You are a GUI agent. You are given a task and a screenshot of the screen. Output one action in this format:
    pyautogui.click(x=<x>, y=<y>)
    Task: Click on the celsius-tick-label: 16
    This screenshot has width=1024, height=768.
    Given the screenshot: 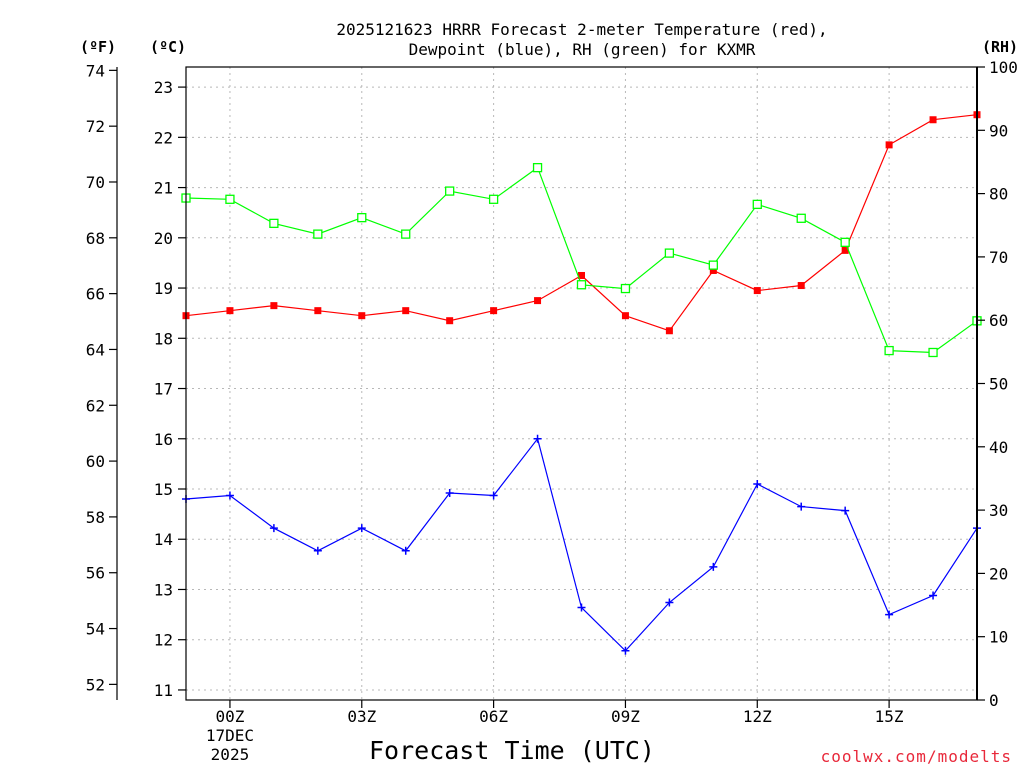 What is the action you would take?
    pyautogui.click(x=163, y=439)
    